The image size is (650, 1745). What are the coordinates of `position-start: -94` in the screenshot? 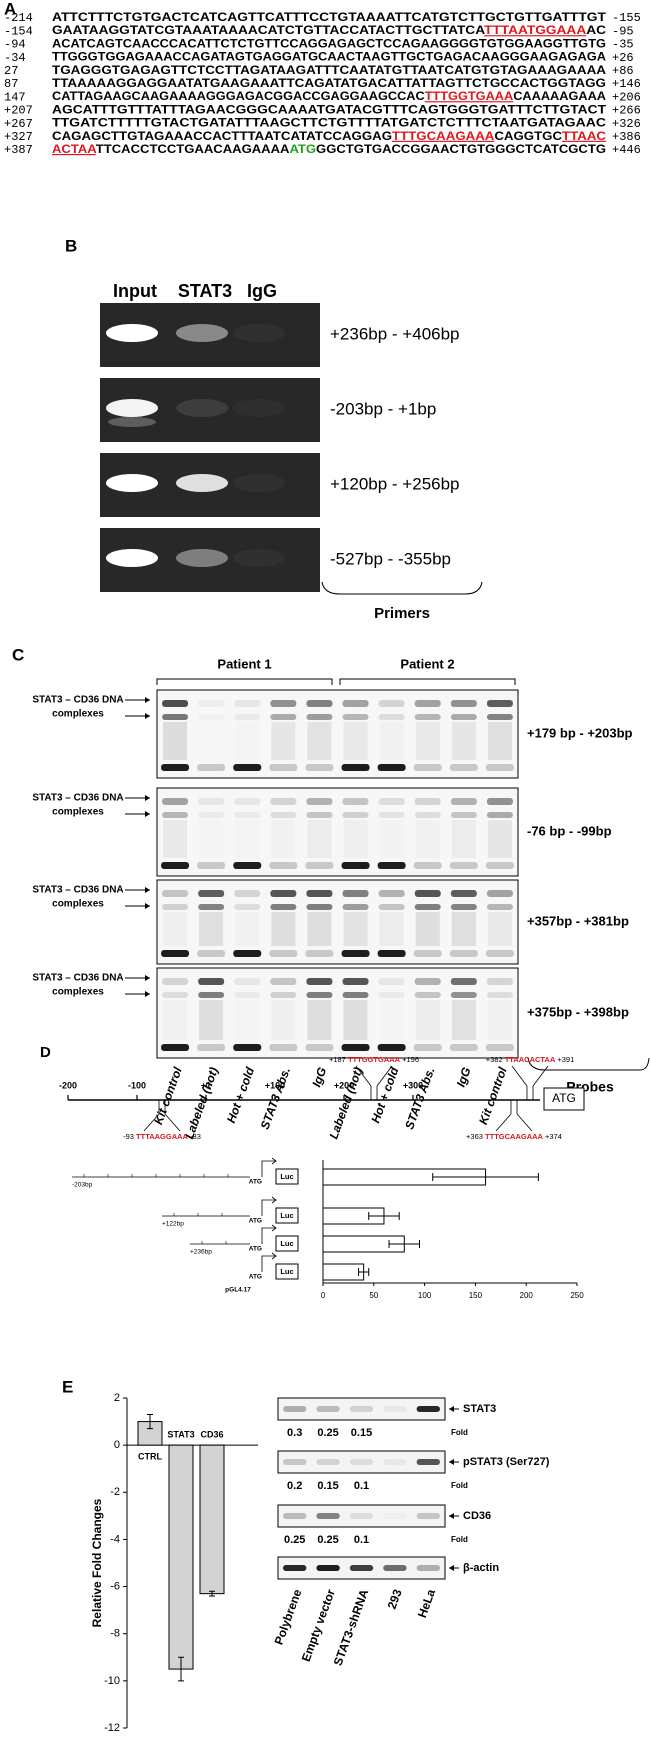 It's located at (15, 45).